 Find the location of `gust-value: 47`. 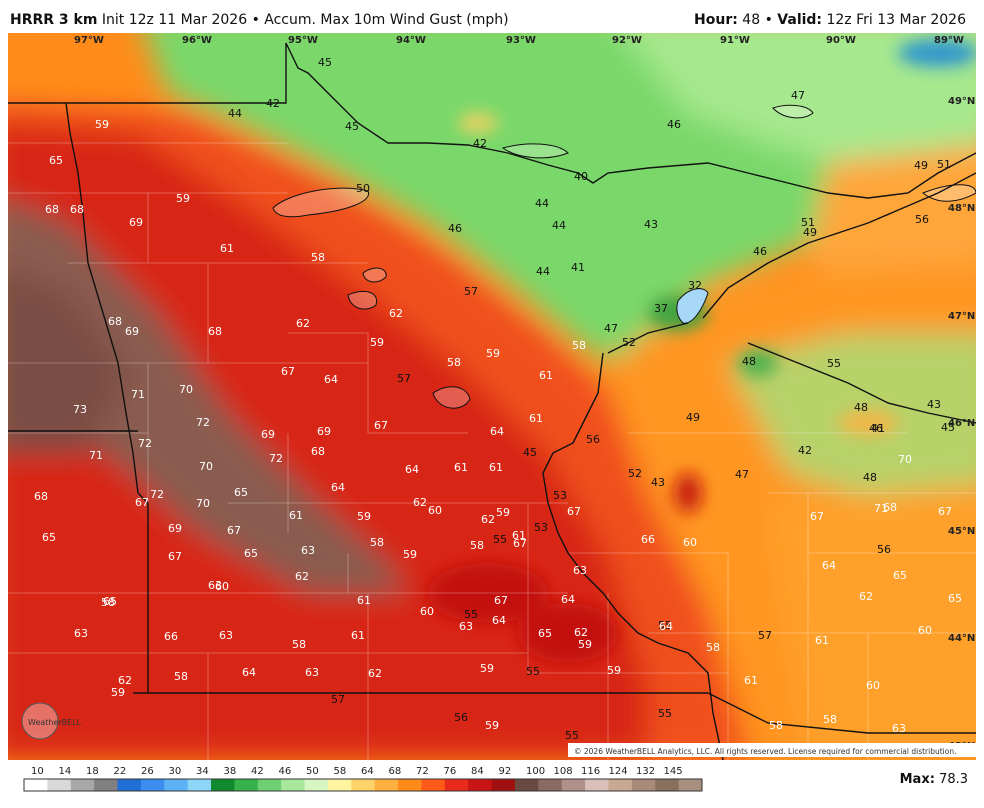

gust-value: 47 is located at coordinates (611, 328).